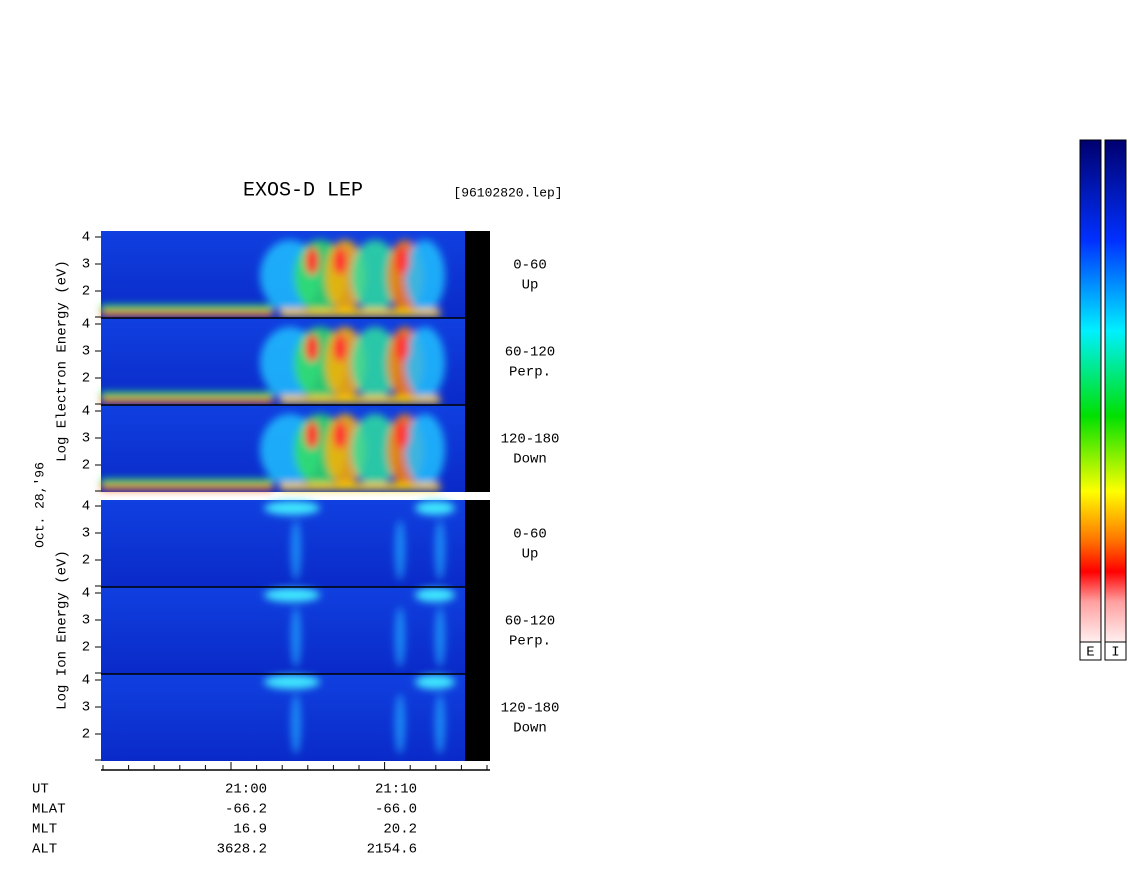 The width and height of the screenshot is (1130, 875). What do you see at coordinates (396, 790) in the screenshot?
I see `time-value: 21:10` at bounding box center [396, 790].